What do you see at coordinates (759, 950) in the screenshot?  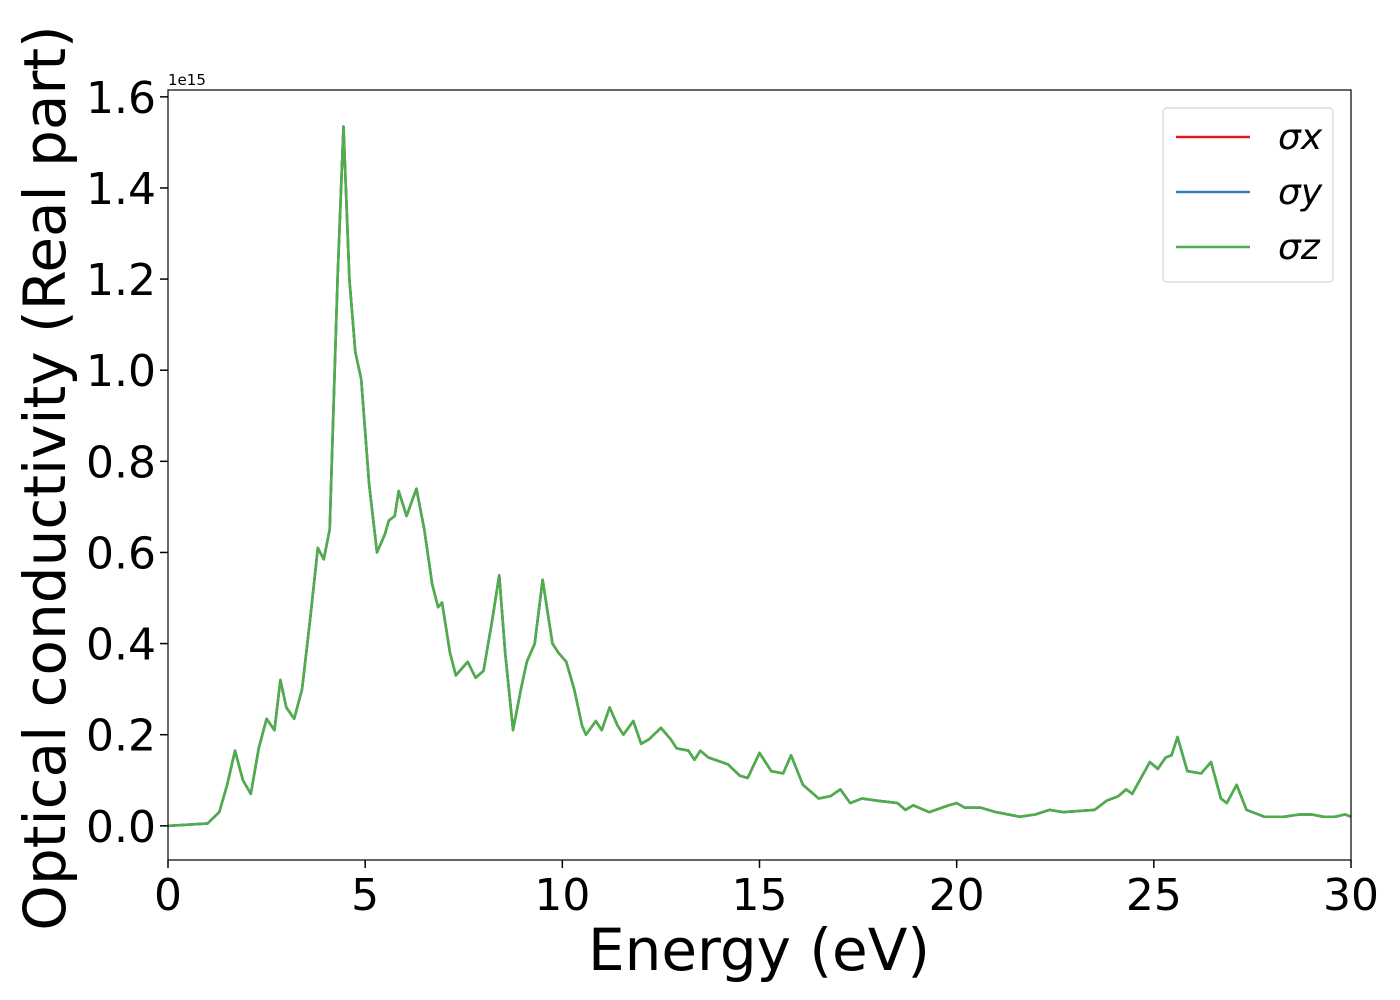 I see `x-axis-label: Energy (eV)` at bounding box center [759, 950].